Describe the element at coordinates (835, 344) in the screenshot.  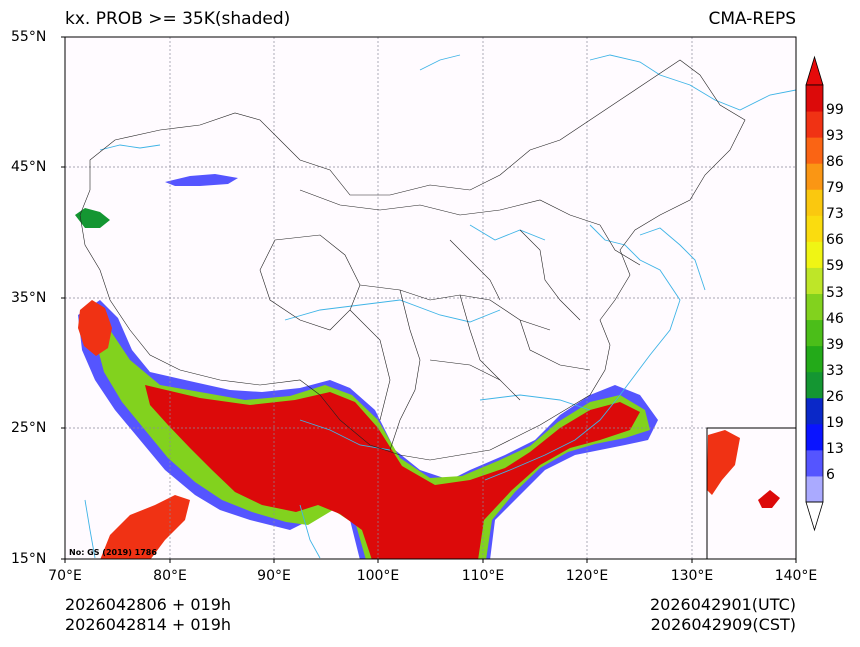
I see `colorbar-level-label: 39` at that location.